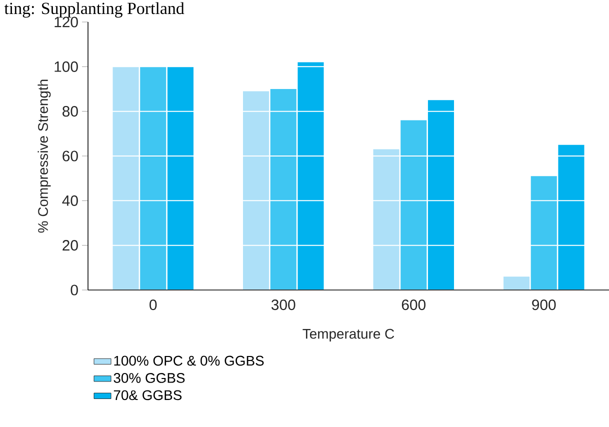 The width and height of the screenshot is (609, 427). Describe the element at coordinates (94, 10) in the screenshot. I see `text: ting: Supplanting Portland` at that location.